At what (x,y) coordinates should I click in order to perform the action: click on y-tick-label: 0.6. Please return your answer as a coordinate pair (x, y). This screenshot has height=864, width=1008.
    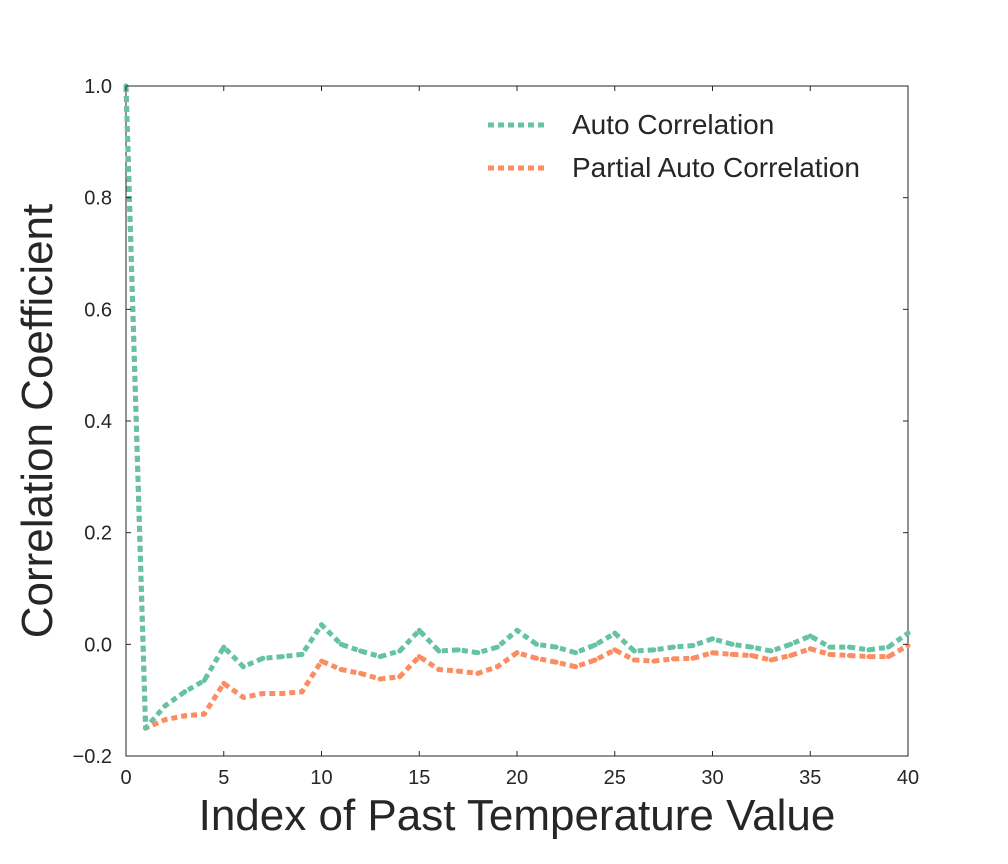
    Looking at the image, I should click on (98, 310).